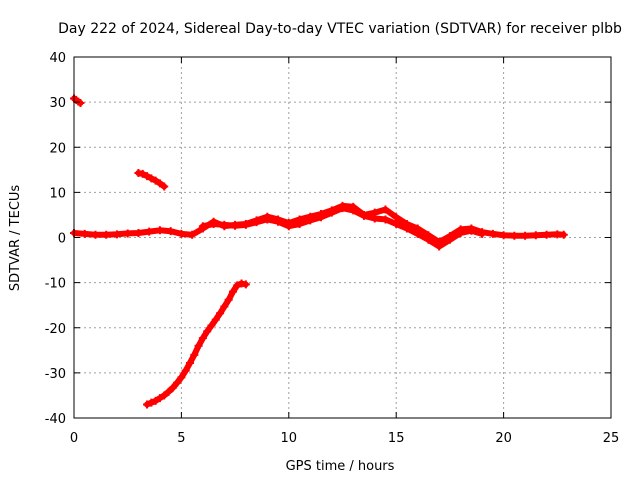 The image size is (640, 480). I want to click on y-tick-label: 0, so click(62, 239).